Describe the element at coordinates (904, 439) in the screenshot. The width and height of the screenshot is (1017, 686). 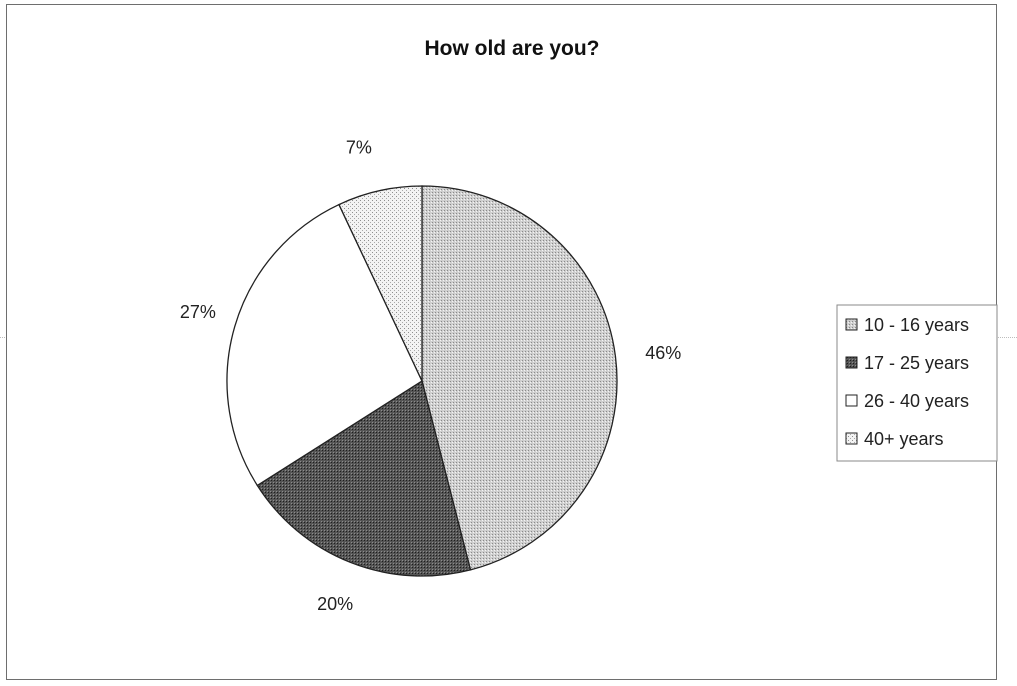
I see `legend-label-40-years: 40+ years` at that location.